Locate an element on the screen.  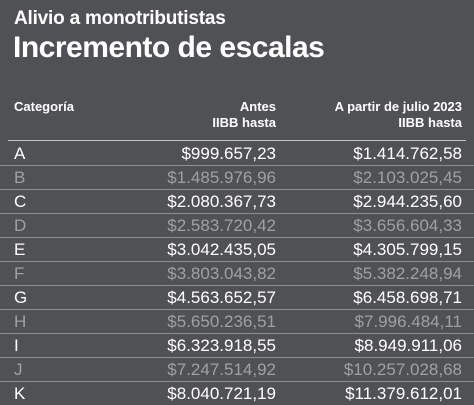
antes-cell: $1.485.976,96 is located at coordinates (221, 177).